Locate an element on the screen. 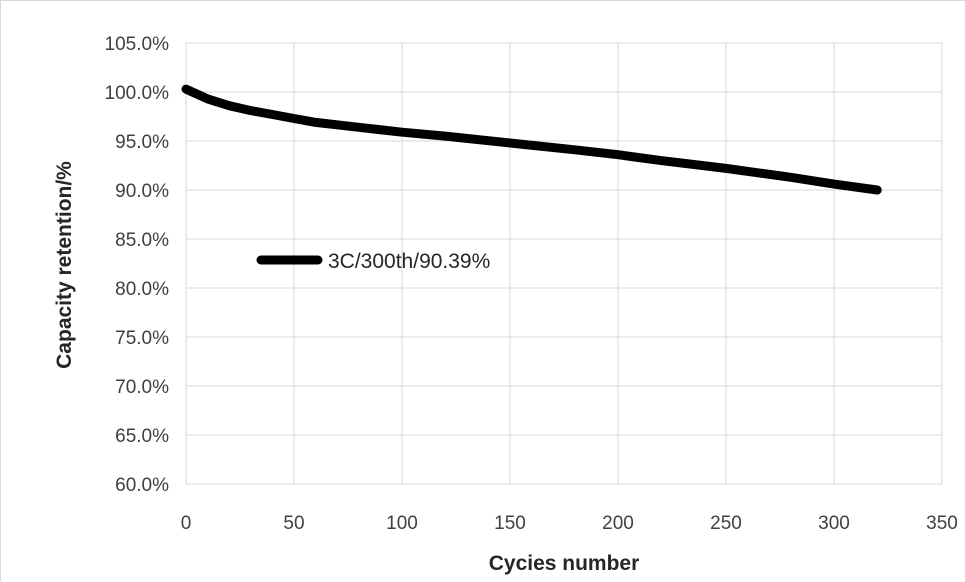  x-axis-tick-labels: 0 50 100 150 200 250 300 350 is located at coordinates (569, 523).